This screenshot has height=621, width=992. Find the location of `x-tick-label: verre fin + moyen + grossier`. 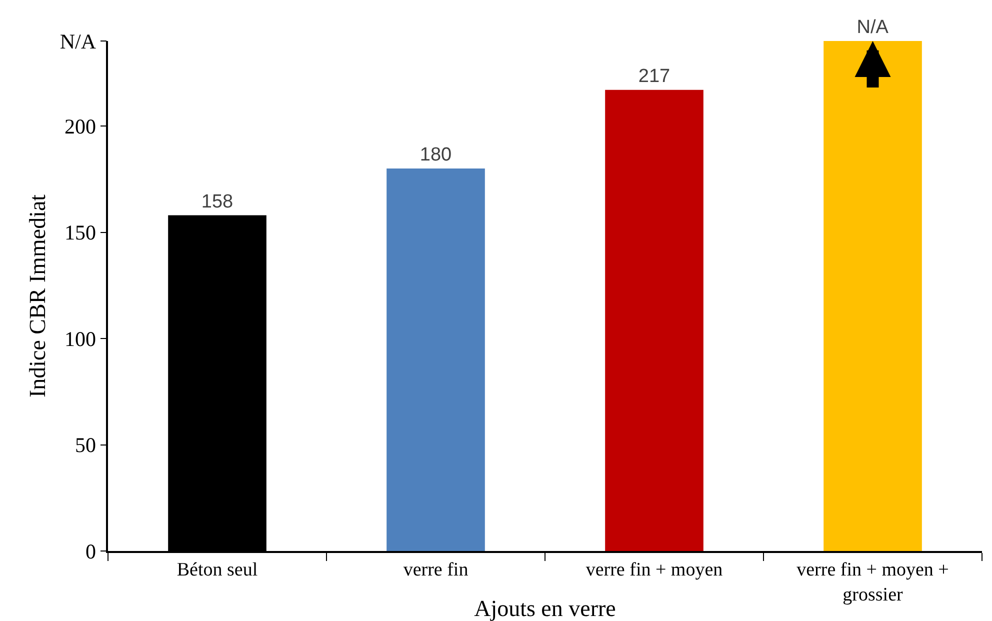

x-tick-label: verre fin + moyen + grossier is located at coordinates (872, 583).